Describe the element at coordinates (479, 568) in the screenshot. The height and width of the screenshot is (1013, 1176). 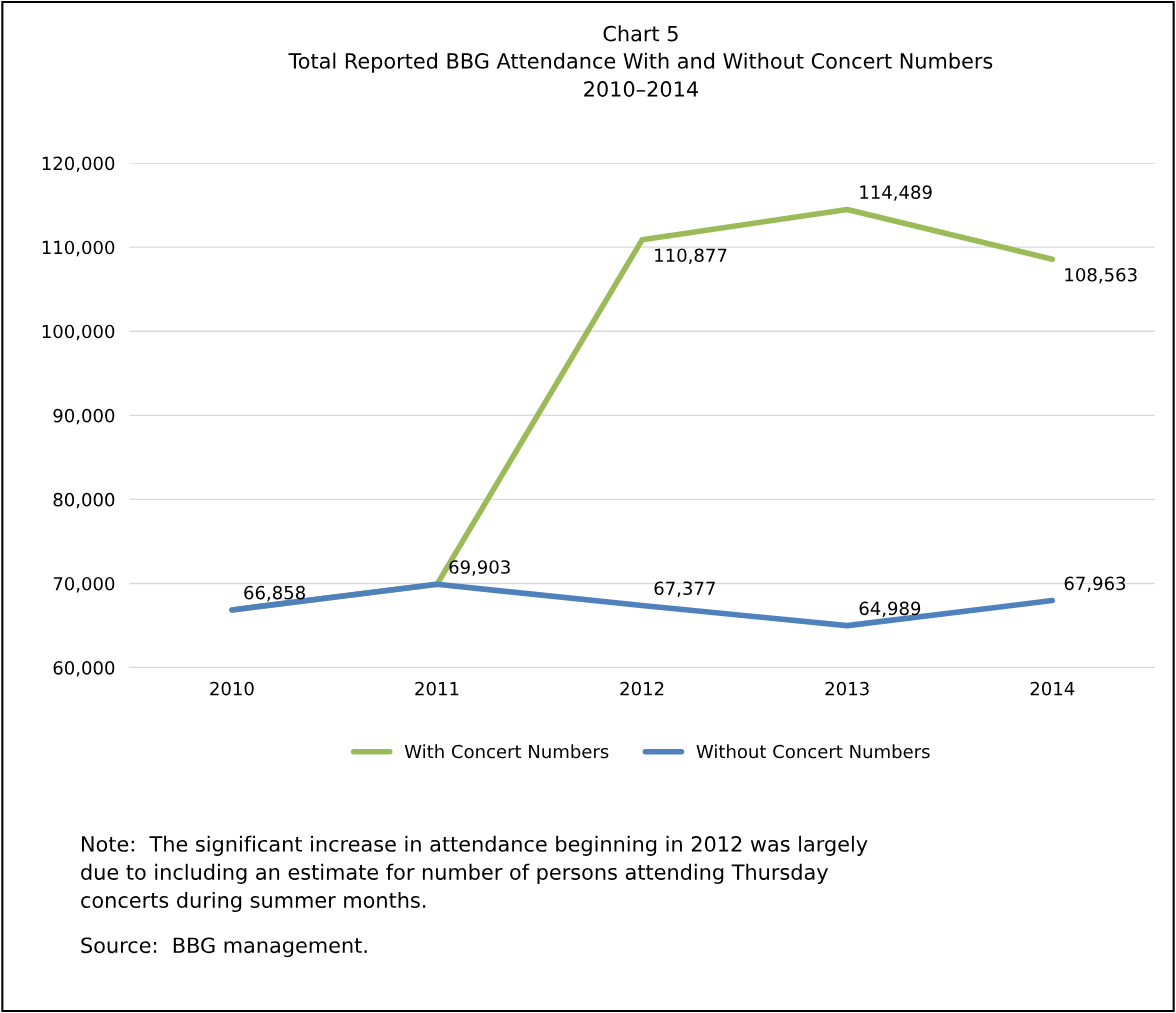
I see `data-label: 69,903` at that location.